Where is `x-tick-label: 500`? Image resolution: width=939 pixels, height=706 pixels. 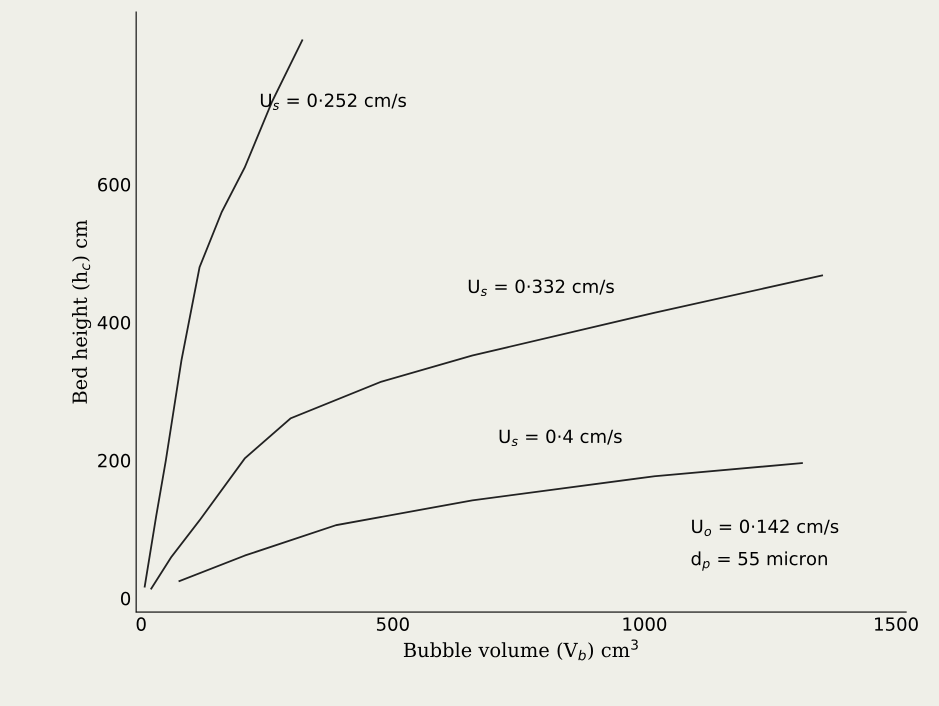 x-tick-label: 500 is located at coordinates (392, 624).